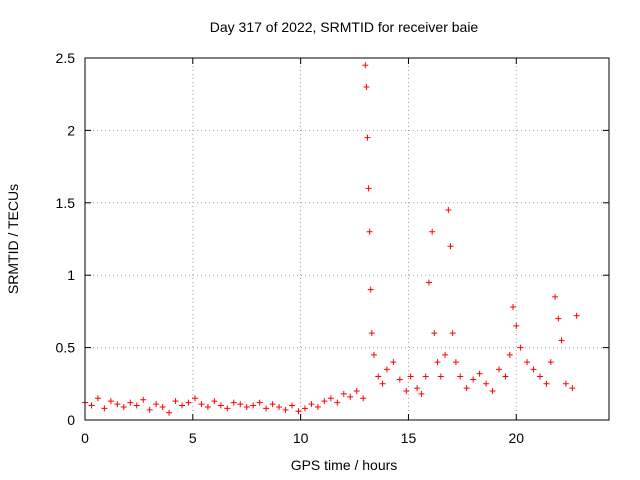 Image resolution: width=640 pixels, height=480 pixels. I want to click on x-tick-label: 0, so click(85, 438).